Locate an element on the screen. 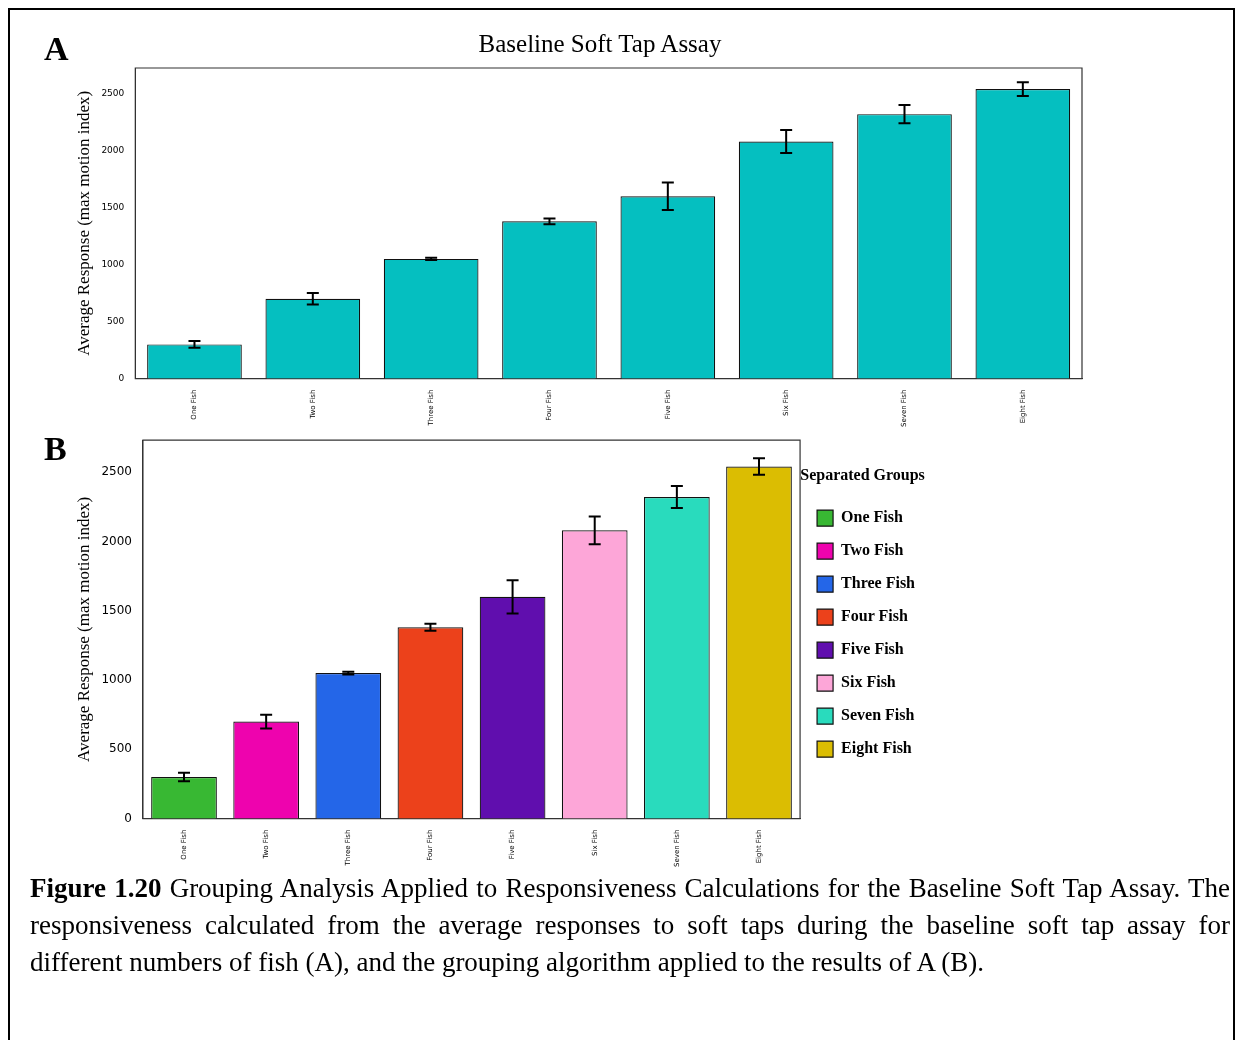 This screenshot has height=1040, width=1243. caption: Figure 1.20 is located at coordinates (96, 888).